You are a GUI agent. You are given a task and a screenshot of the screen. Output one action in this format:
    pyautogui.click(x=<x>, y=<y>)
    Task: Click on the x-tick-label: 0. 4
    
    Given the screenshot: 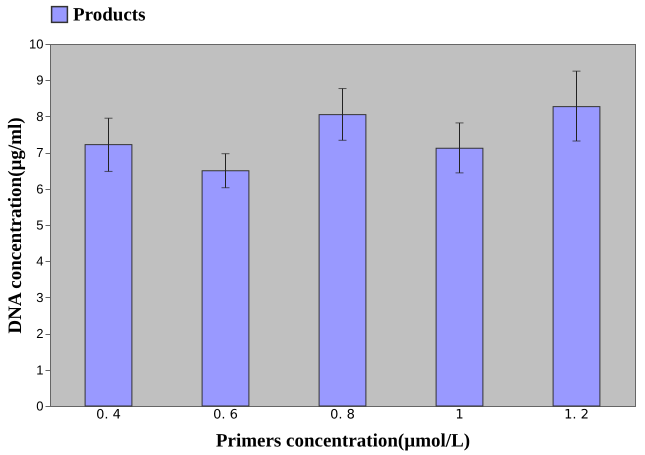 What is the action you would take?
    pyautogui.click(x=108, y=415)
    